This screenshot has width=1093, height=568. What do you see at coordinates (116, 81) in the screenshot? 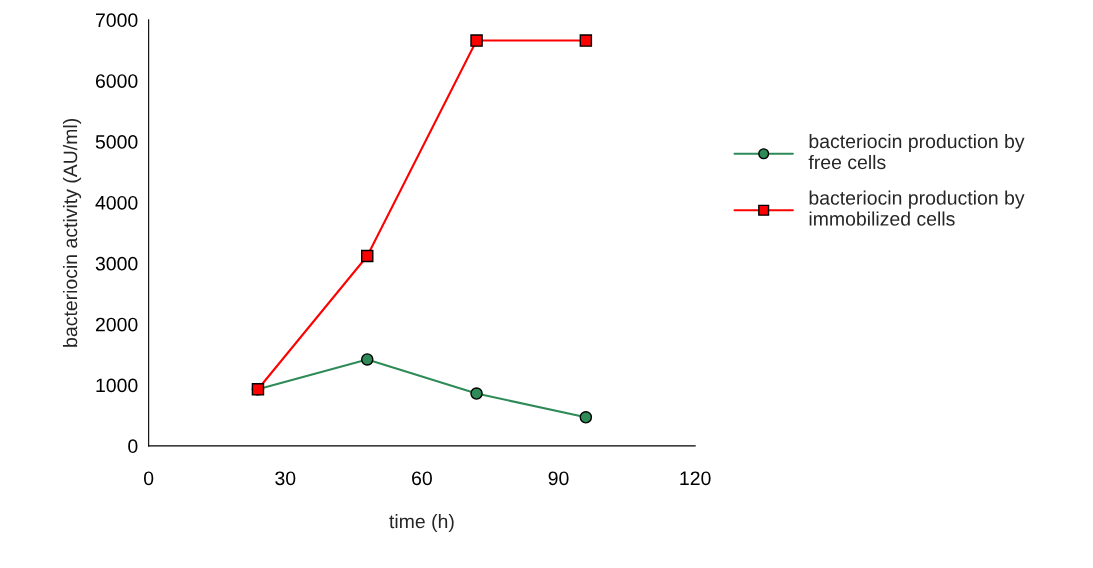
I see `y-tick-label: 6000` at bounding box center [116, 81].